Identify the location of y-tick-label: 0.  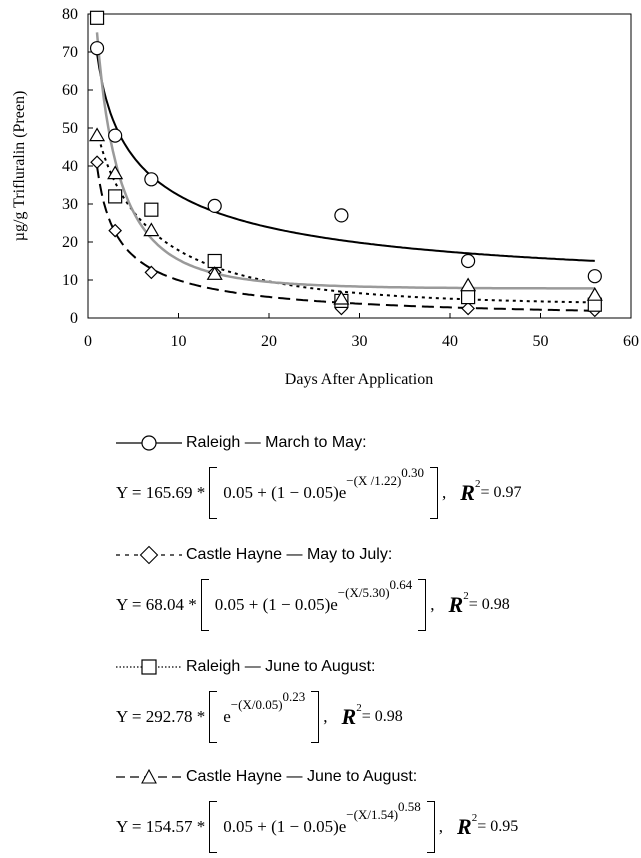
(74, 318).